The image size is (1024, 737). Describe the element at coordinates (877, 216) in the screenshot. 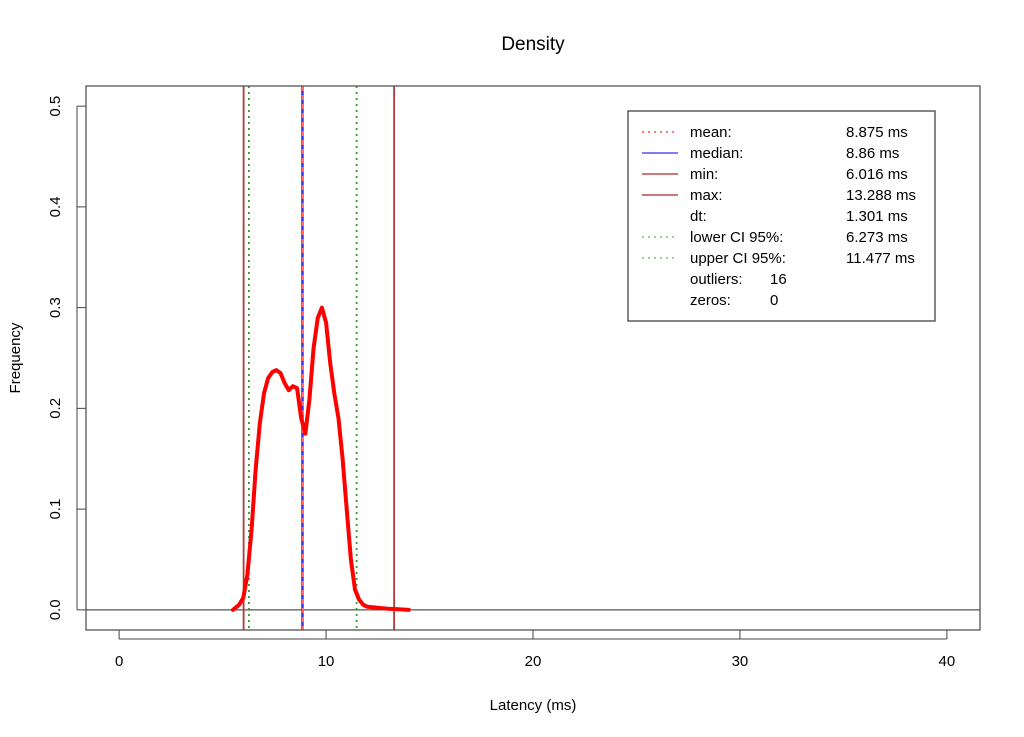

I see `legend-value: 1.301 ms` at that location.